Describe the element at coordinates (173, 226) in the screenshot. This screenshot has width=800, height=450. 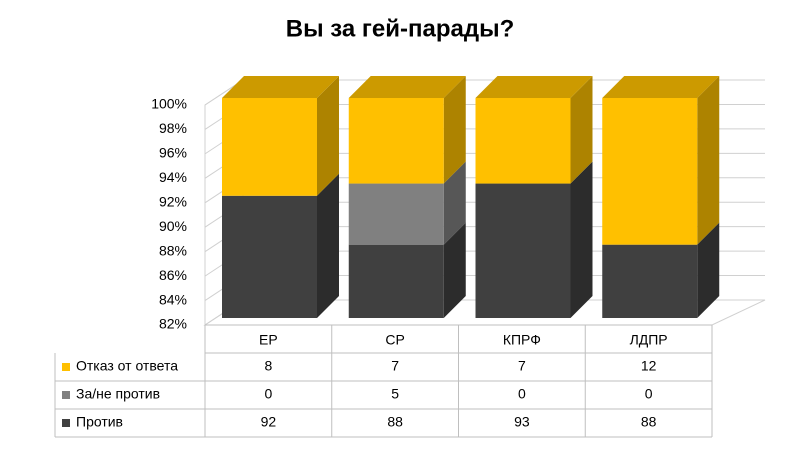
I see `y-tick-label: 90%` at that location.